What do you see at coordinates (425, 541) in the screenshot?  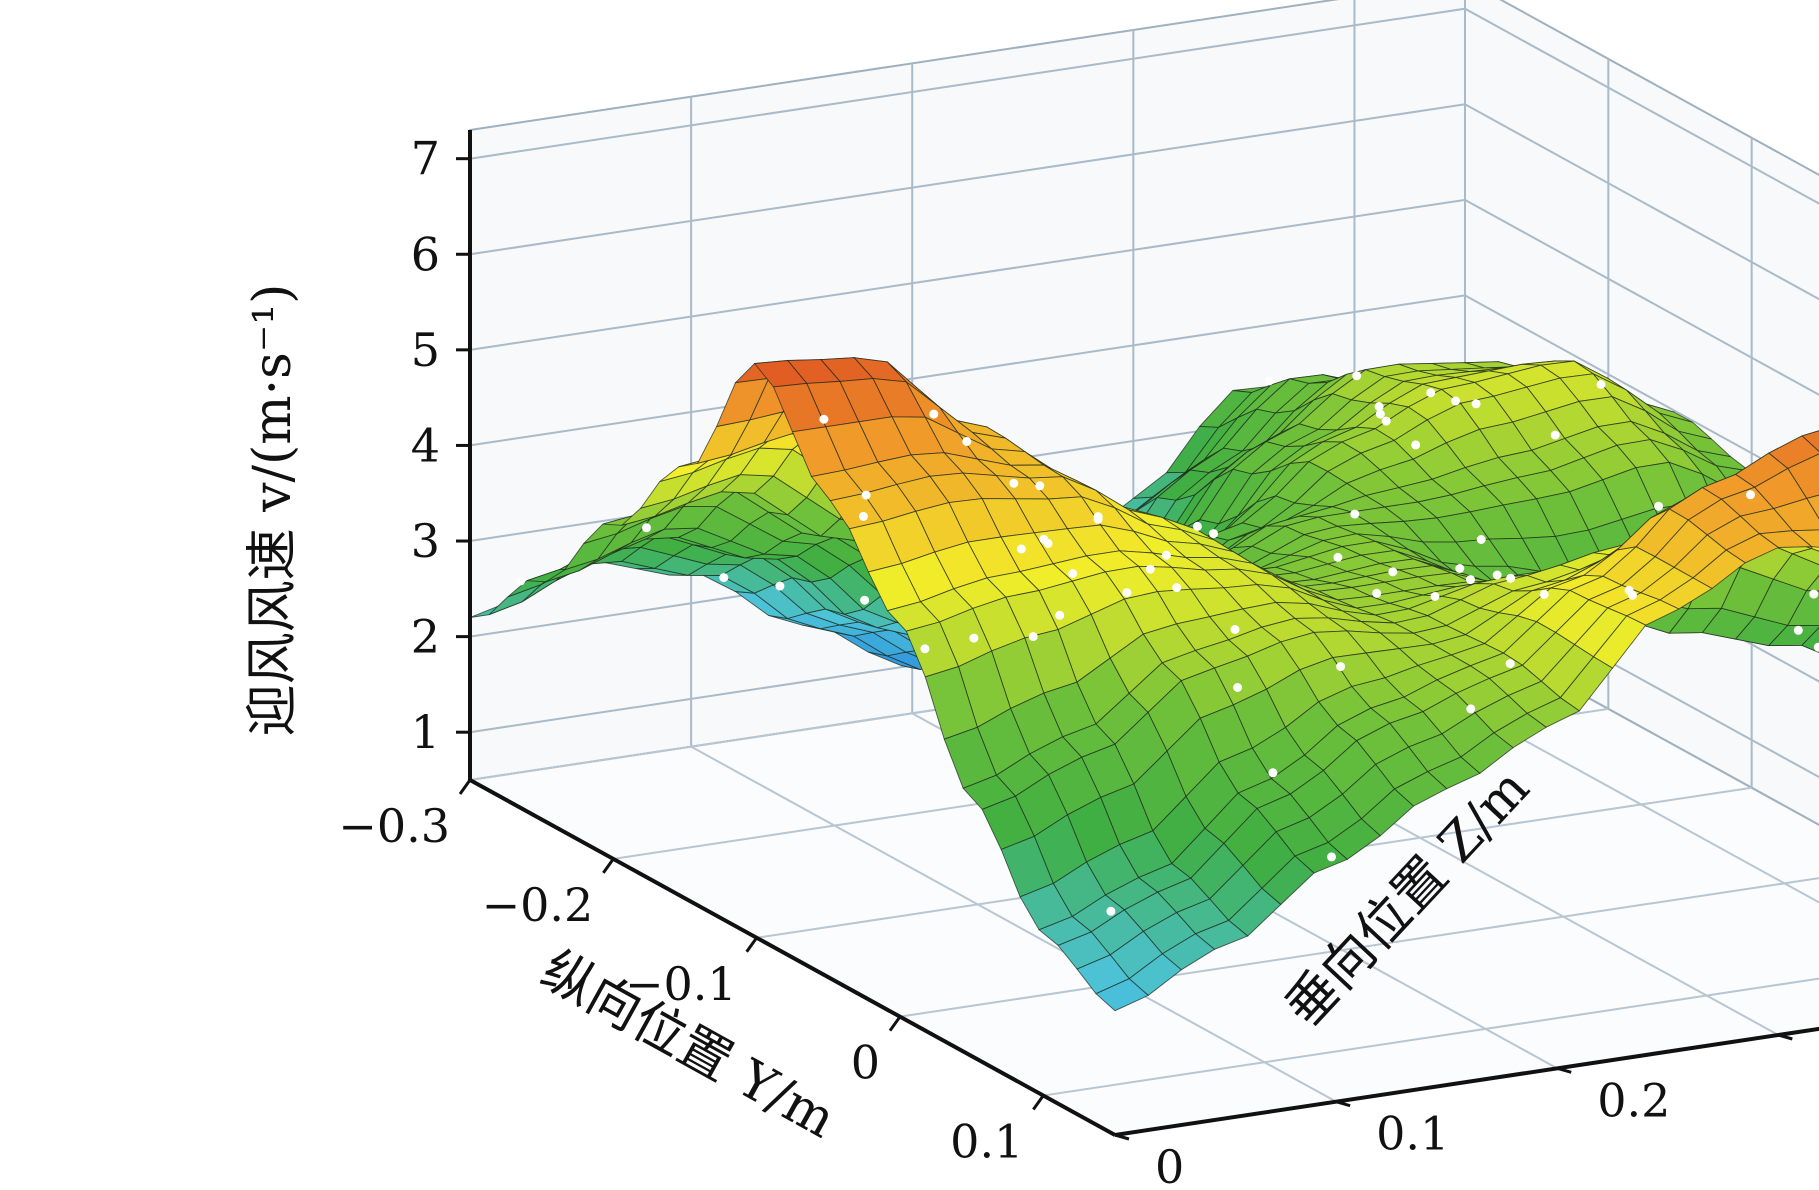 I see `v-tick-label: 3` at bounding box center [425, 541].